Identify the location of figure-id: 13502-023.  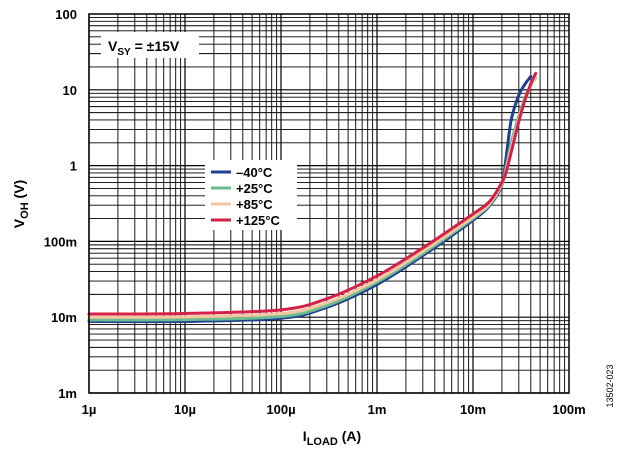
(610, 385).